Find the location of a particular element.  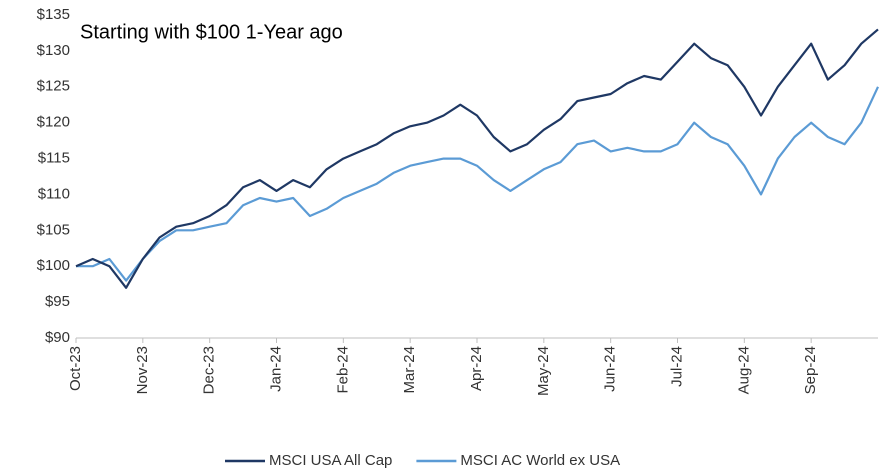

legend-label: MSCI USA All Cap is located at coordinates (330, 460).